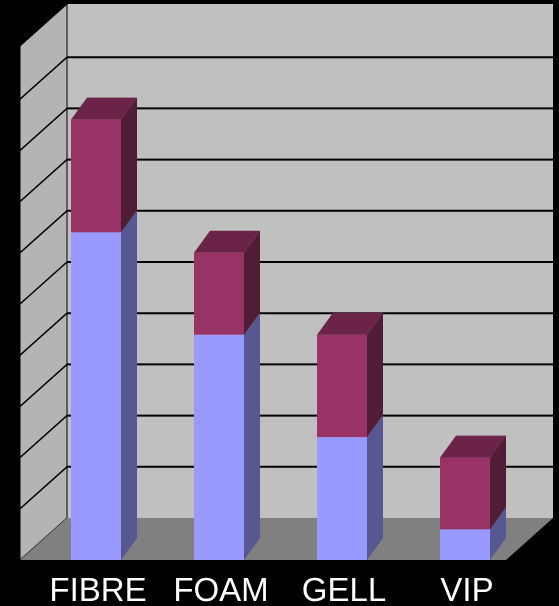  I want to click on category-label-gell: GELL, so click(344, 588).